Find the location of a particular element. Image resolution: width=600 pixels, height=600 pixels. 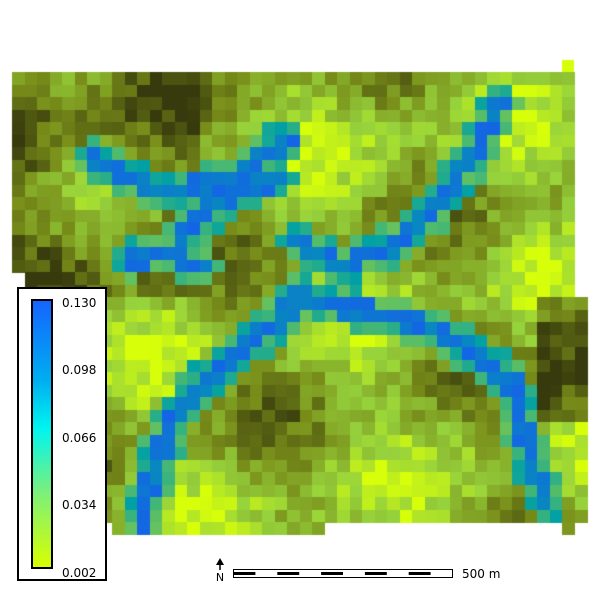

colorbar-legend: 0.130 0.098 0.066 0.034 0.002 is located at coordinates (62, 434).